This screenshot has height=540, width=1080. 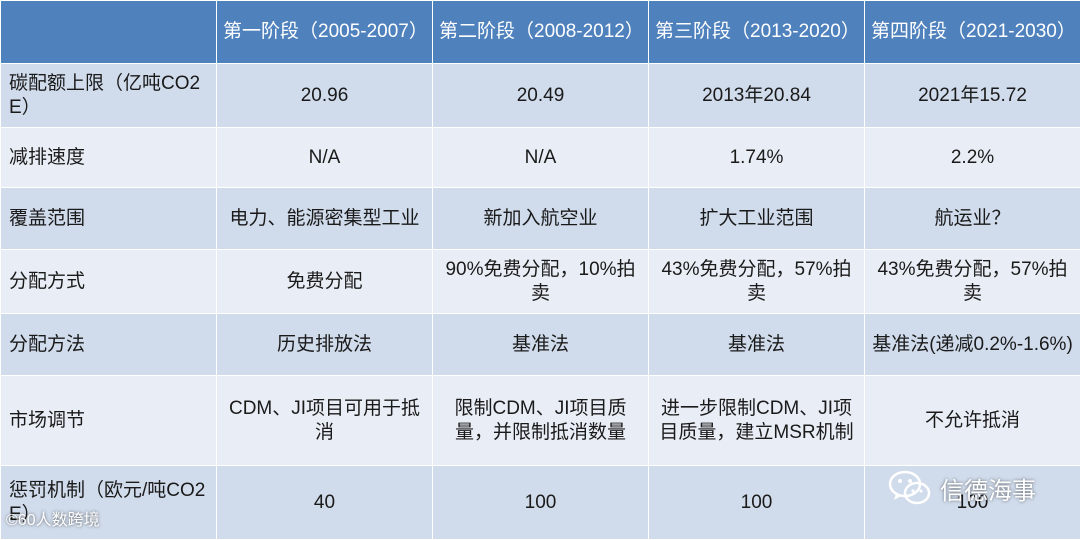 I want to click on table-row-coverage: 覆盖范围 电力、能源密集型工业 新加入航空业 扩大工业范围 航运业？, so click(x=540, y=219).